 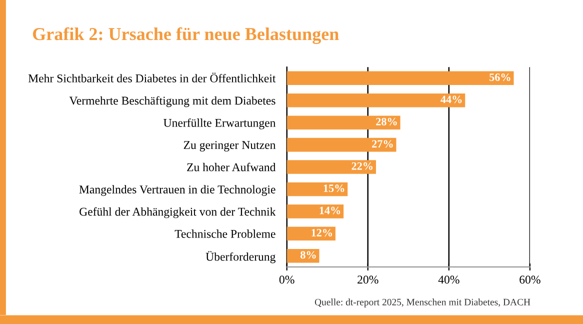 I want to click on data-label: 8%, so click(x=308, y=255).